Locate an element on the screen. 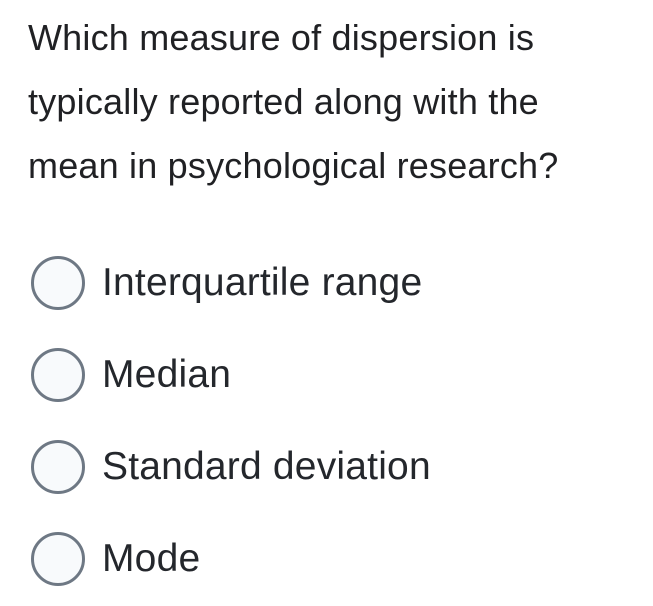 This screenshot has width=653, height=606. answer-option-standard-deviation: Standard deviation is located at coordinates (332, 467).